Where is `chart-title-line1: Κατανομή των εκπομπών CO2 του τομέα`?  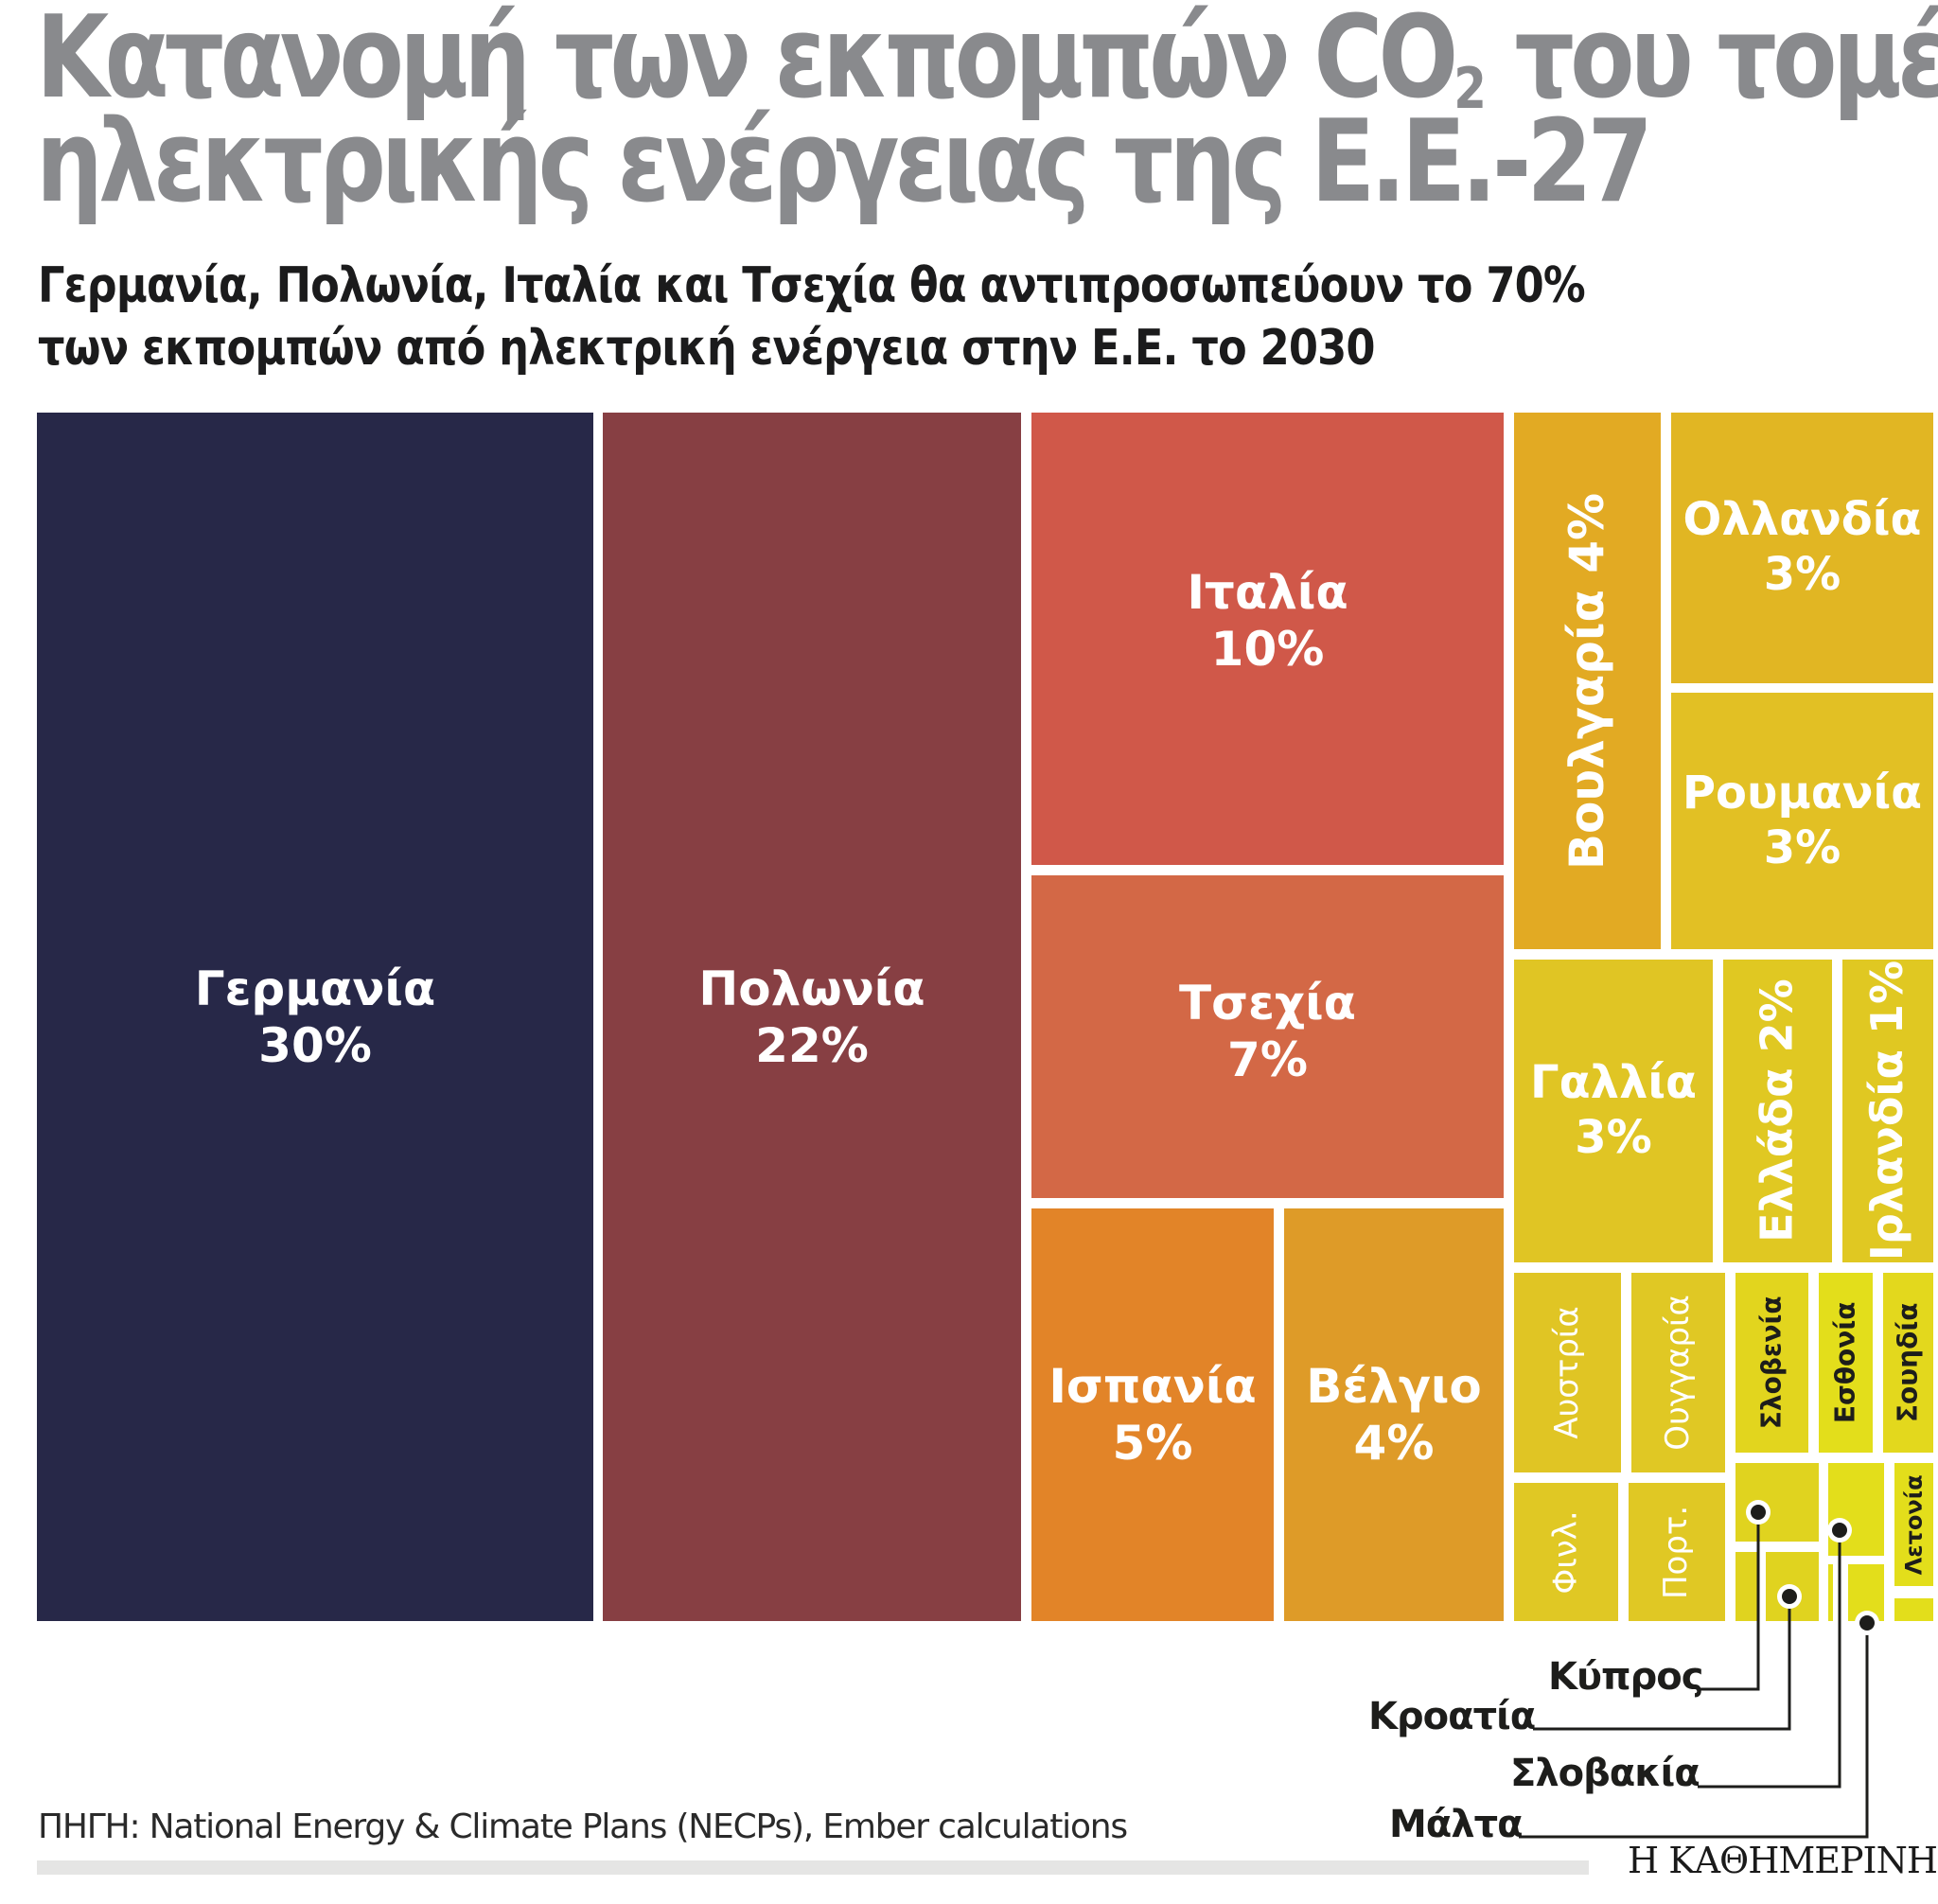 chart-title-line1: Κατανομή των εκπομπών CO2 του τομέα is located at coordinates (987, 60).